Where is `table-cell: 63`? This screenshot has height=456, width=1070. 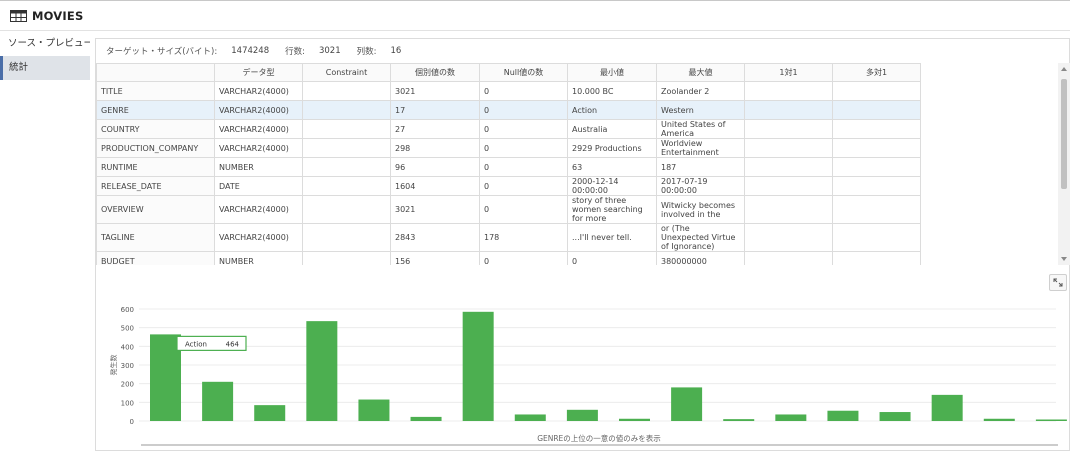 table-cell: 63 is located at coordinates (612, 167).